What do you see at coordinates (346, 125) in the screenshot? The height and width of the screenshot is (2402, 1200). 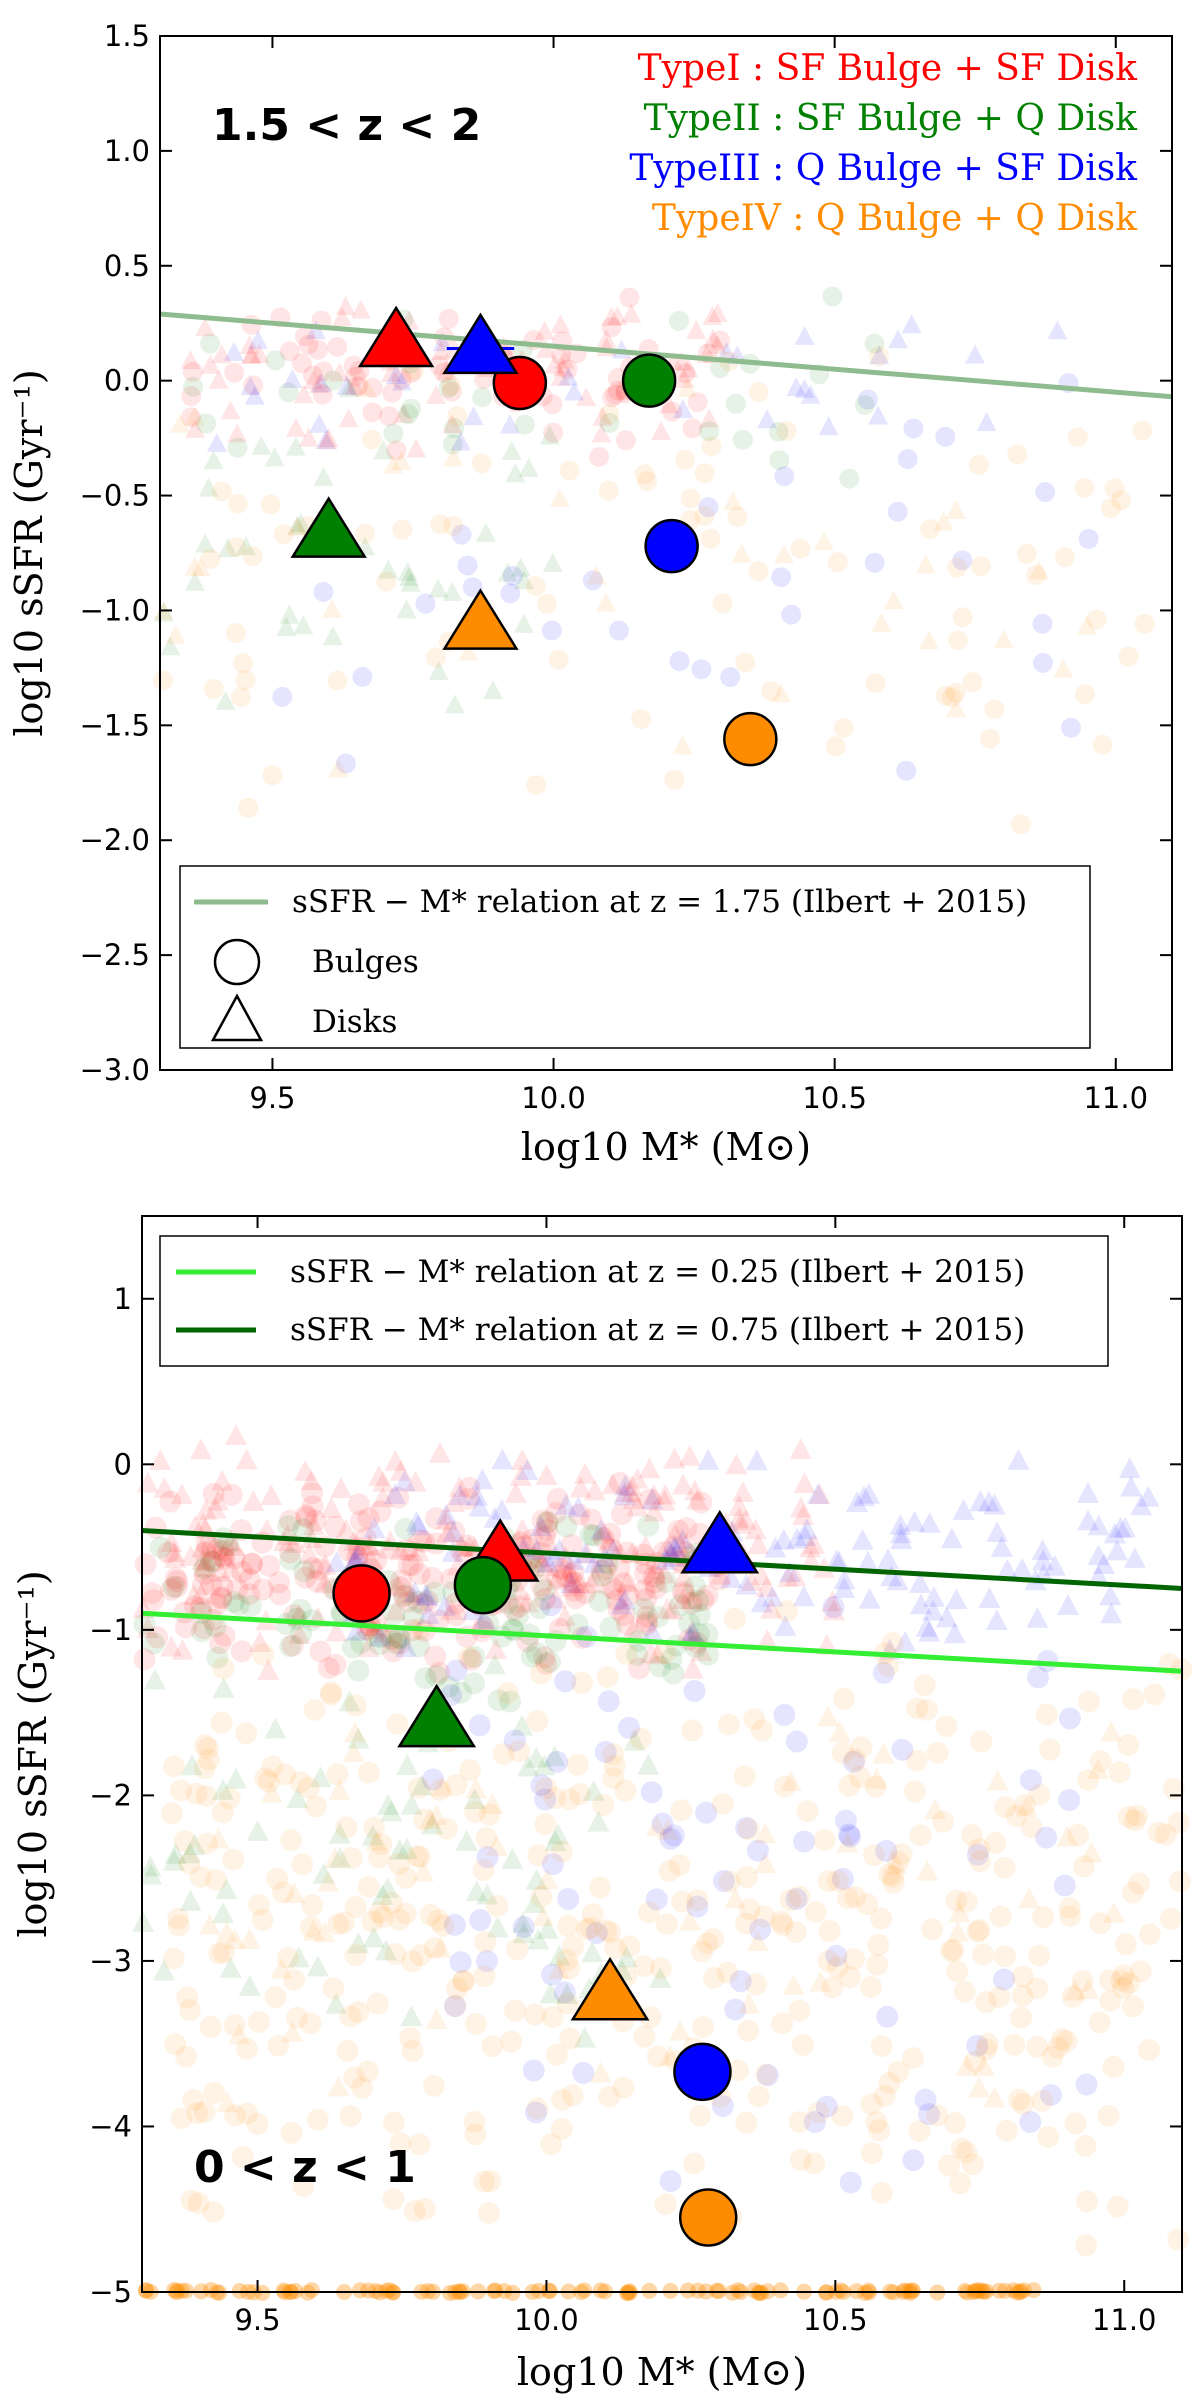 I see `redshift-label-top: 1.5 < z < 2` at bounding box center [346, 125].